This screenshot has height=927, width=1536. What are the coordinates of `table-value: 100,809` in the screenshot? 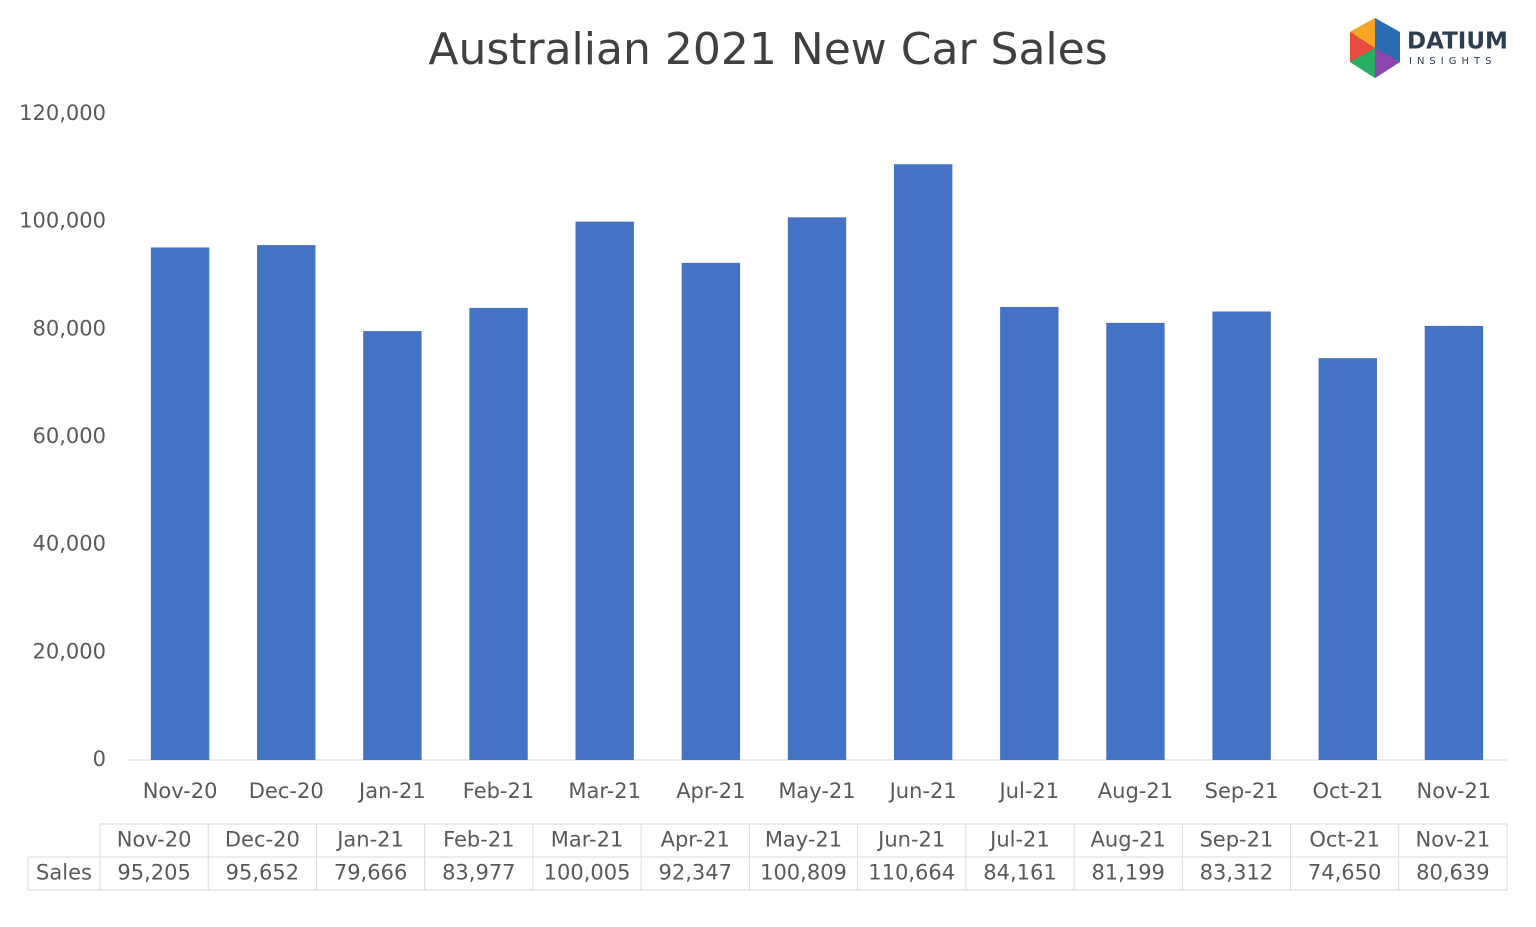 It's located at (803, 873).